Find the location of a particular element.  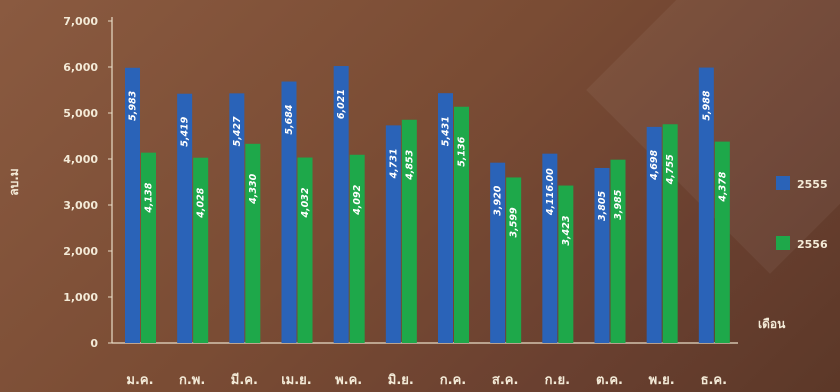

data-label-2556: 4,330 is located at coordinates (253, 188).